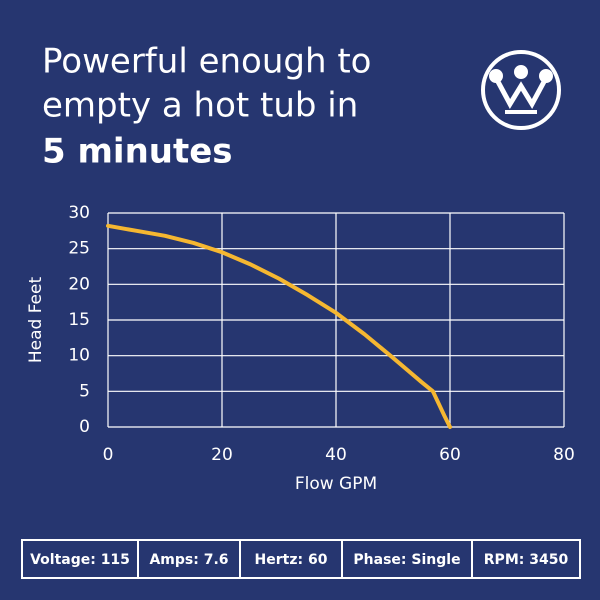 Image resolution: width=600 pixels, height=600 pixels. What do you see at coordinates (79, 284) in the screenshot?
I see `y-tick-label: 20` at bounding box center [79, 284].